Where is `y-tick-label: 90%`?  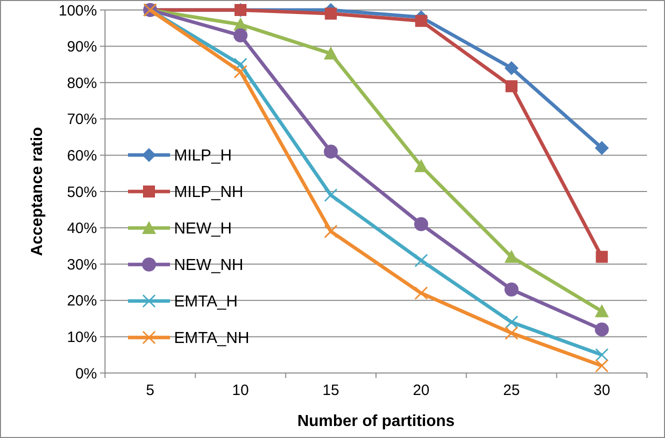
y-tick-label: 90% is located at coordinates (81, 47).